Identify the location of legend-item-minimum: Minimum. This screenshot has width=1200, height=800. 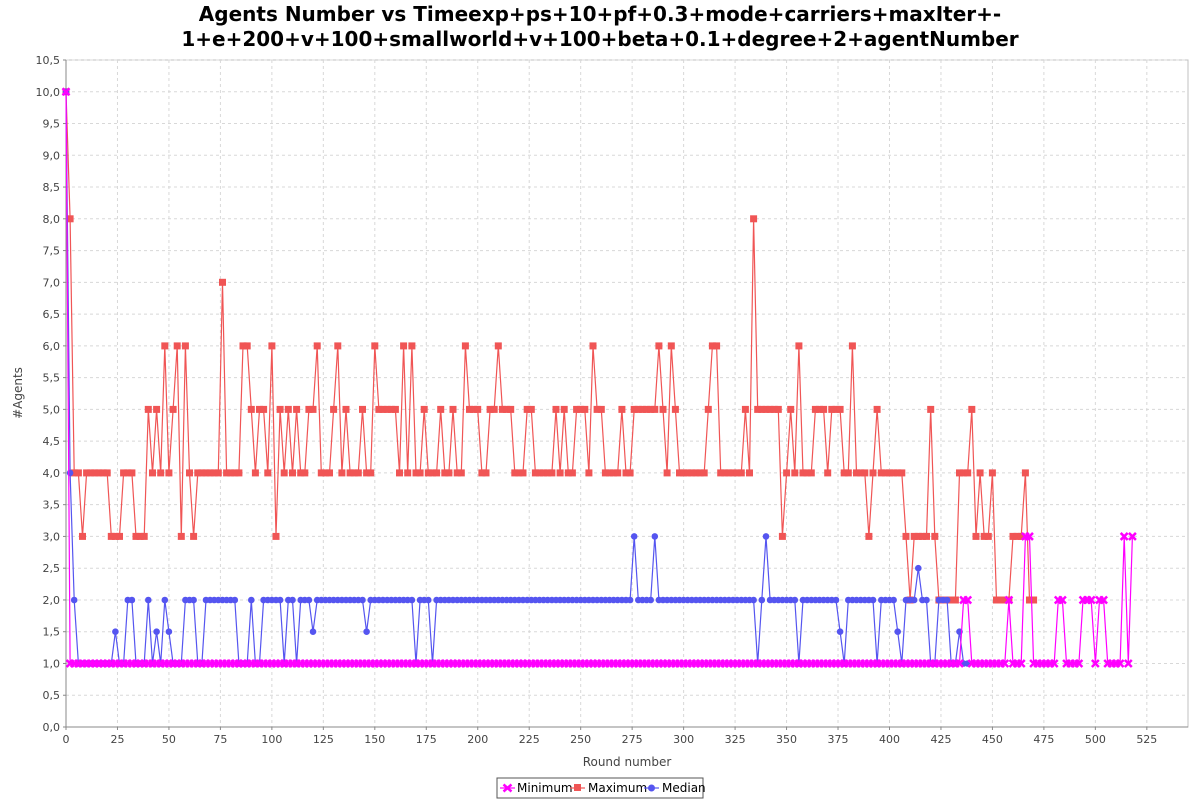
(536, 788).